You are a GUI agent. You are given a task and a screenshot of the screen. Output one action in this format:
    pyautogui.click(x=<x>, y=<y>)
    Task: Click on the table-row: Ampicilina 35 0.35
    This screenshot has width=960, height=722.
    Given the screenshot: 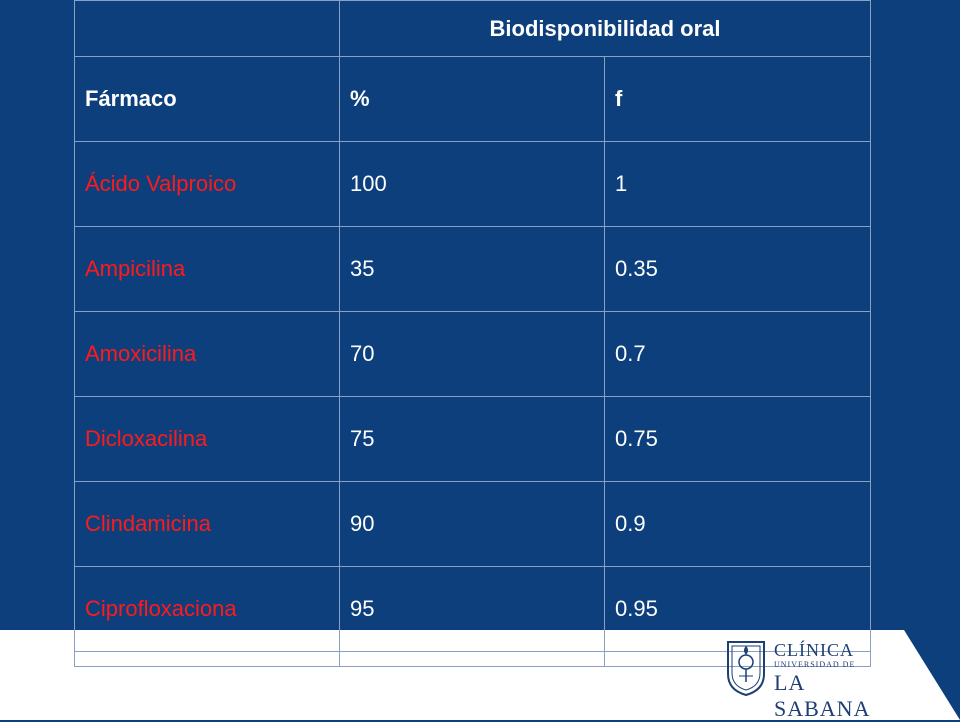 What is the action you would take?
    pyautogui.click(x=472, y=269)
    